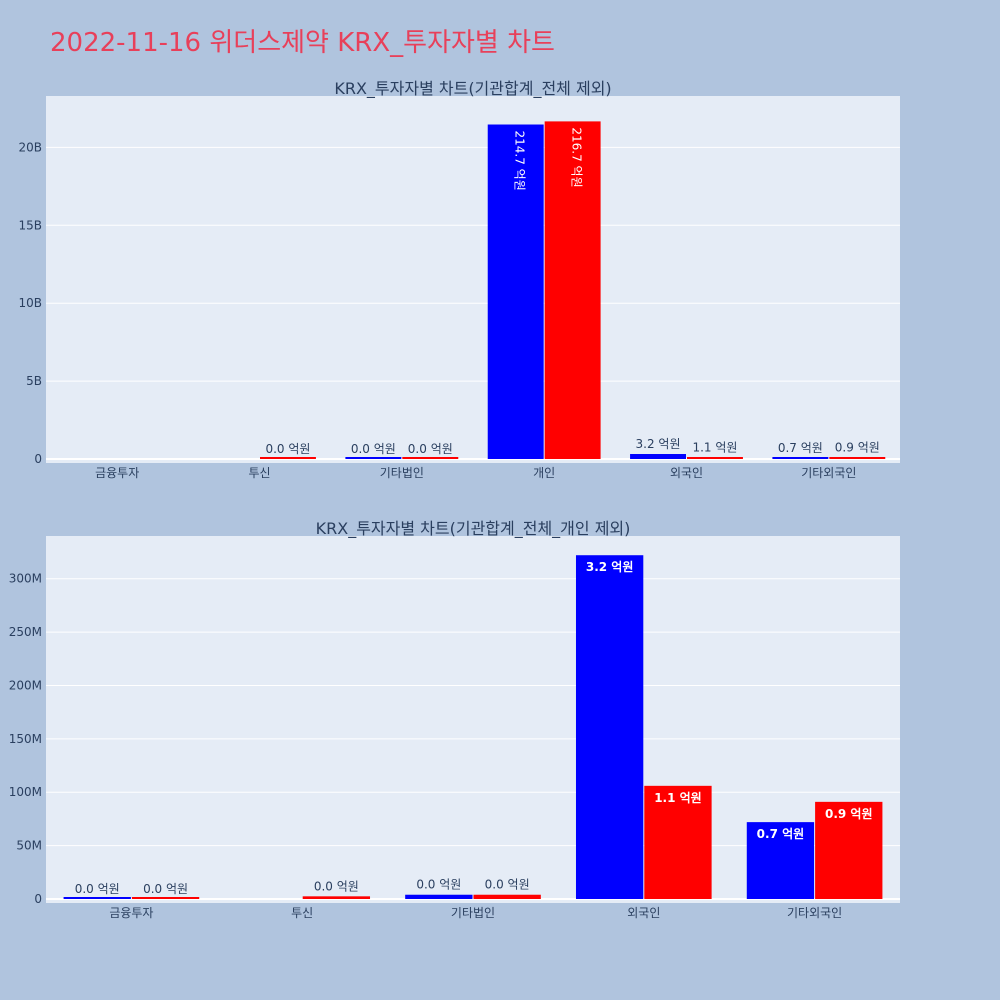 Image resolution: width=1000 pixels, height=1000 pixels. I want to click on chart-title: KRX_투자자별 차트(기관합계_전체_개인 제외), so click(473, 529).